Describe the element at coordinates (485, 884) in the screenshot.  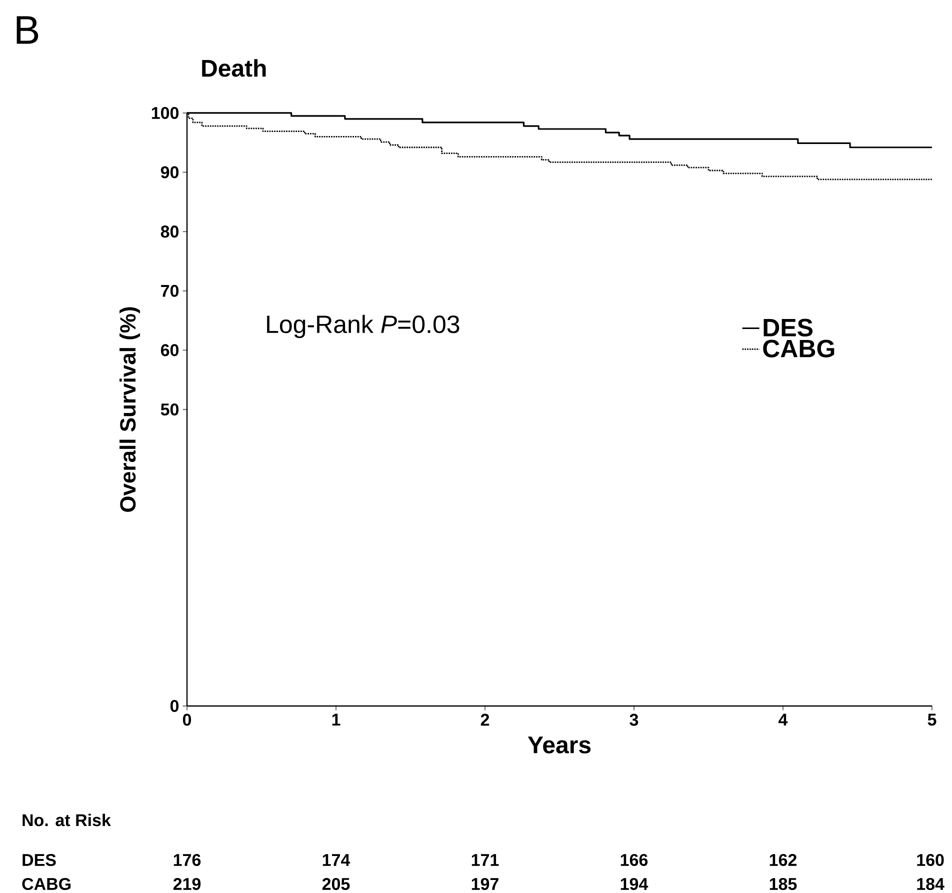
I see `text: 197` at that location.